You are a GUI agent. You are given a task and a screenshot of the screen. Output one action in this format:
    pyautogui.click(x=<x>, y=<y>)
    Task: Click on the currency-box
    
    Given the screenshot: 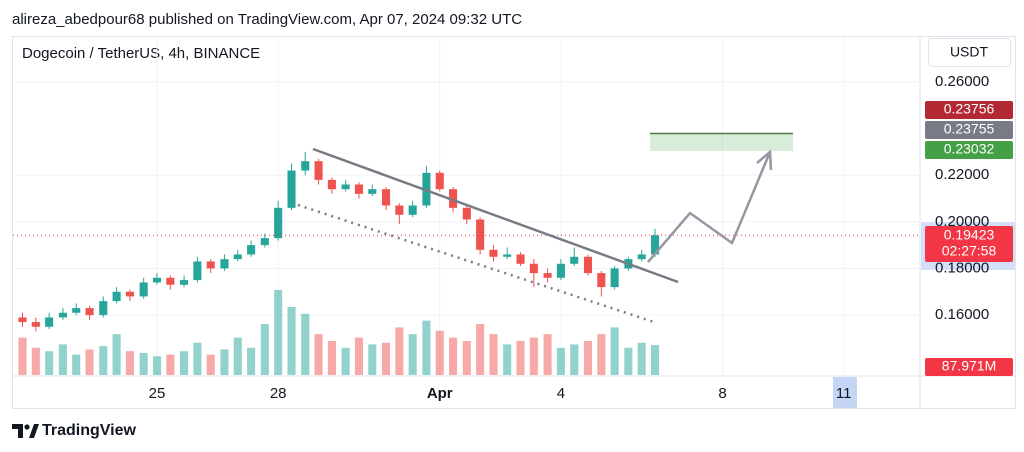 What is the action you would take?
    pyautogui.click(x=969, y=52)
    